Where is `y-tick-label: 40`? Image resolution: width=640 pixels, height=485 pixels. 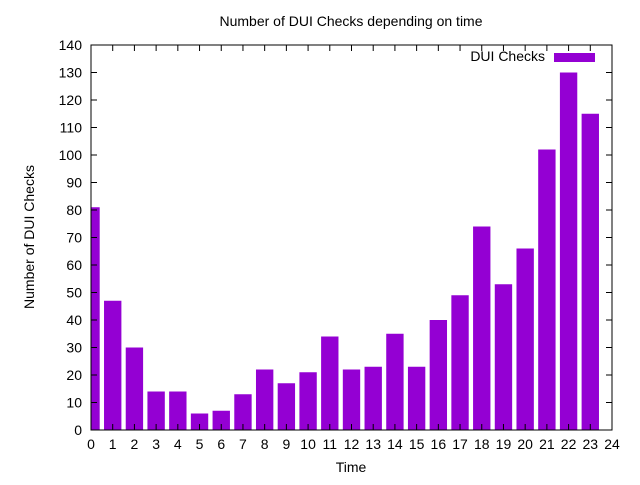
y-tick-label: 40 is located at coordinates (74, 320).